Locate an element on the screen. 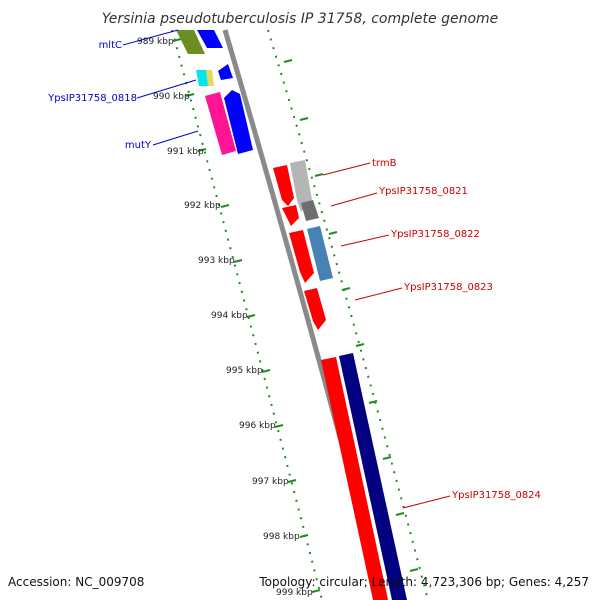 Image resolution: width=600 pixels, height=600 pixels. gene-label-0818: YpsIP31758_0818 is located at coordinates (92, 98).